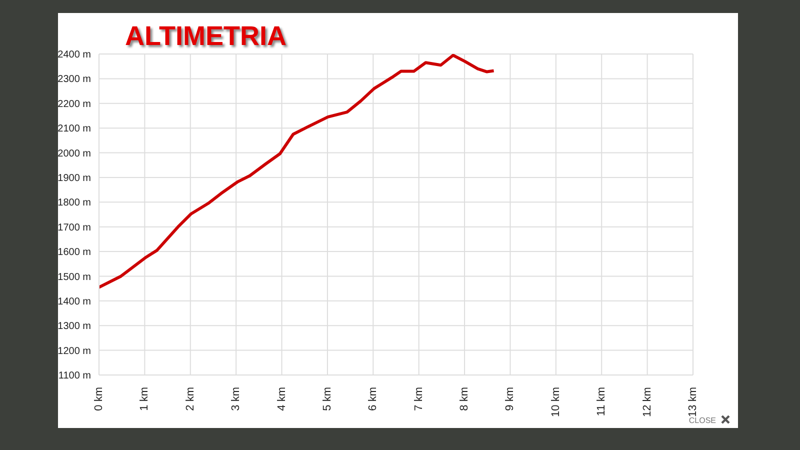 This screenshot has width=800, height=450. I want to click on x-tick-label: 11 km, so click(602, 401).